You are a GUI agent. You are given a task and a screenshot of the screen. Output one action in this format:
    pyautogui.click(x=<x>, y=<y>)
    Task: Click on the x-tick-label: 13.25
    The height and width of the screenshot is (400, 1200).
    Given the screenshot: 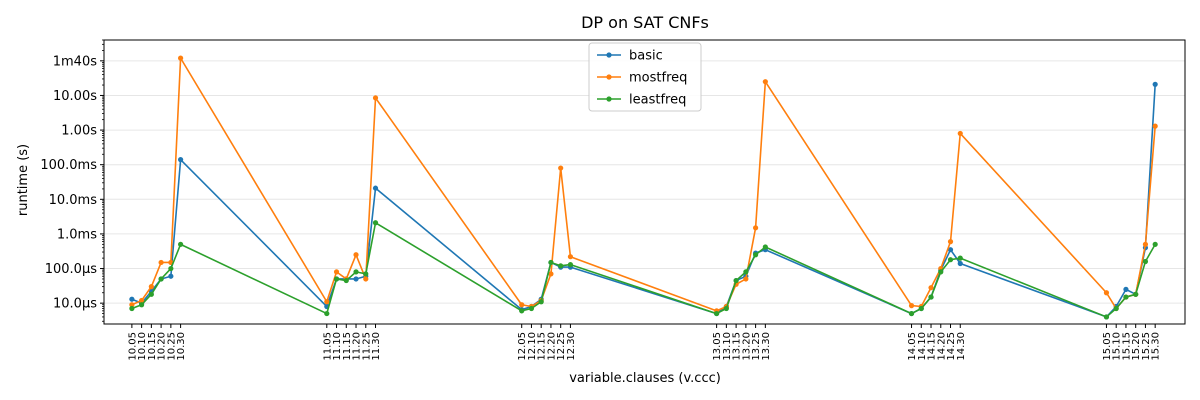 What is the action you would take?
    pyautogui.click(x=756, y=346)
    